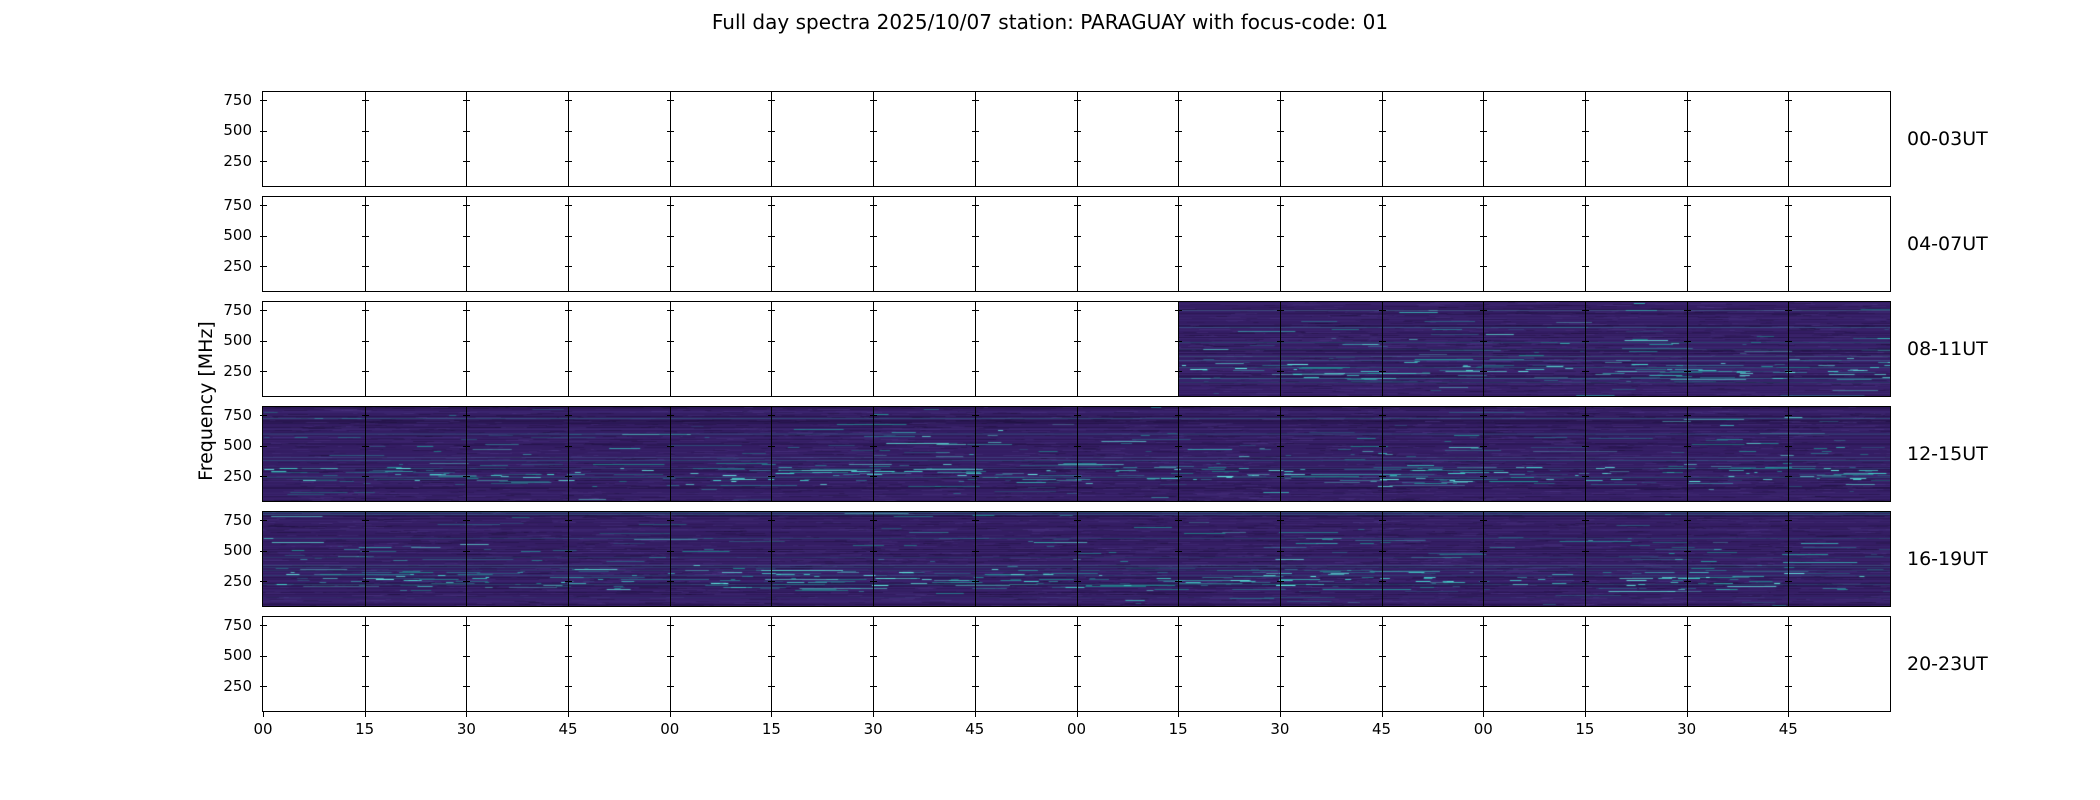  What do you see at coordinates (1687, 729) in the screenshot?
I see `time-tick-label: 30` at bounding box center [1687, 729].